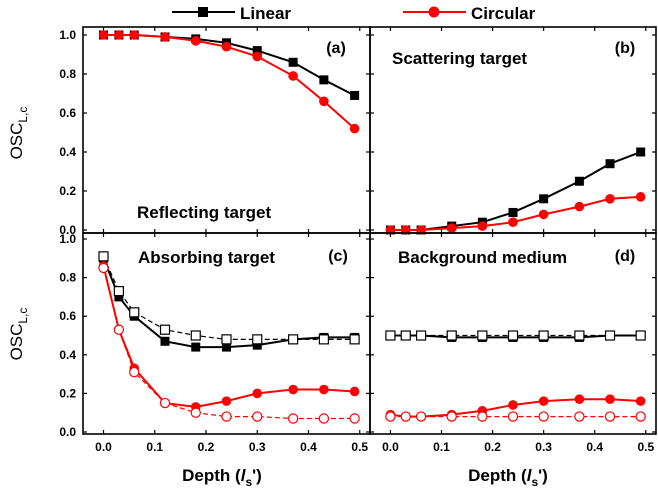 This screenshot has width=658, height=490. What do you see at coordinates (222, 477) in the screenshot?
I see `x-axis-label-left: Depth (ls')` at bounding box center [222, 477].